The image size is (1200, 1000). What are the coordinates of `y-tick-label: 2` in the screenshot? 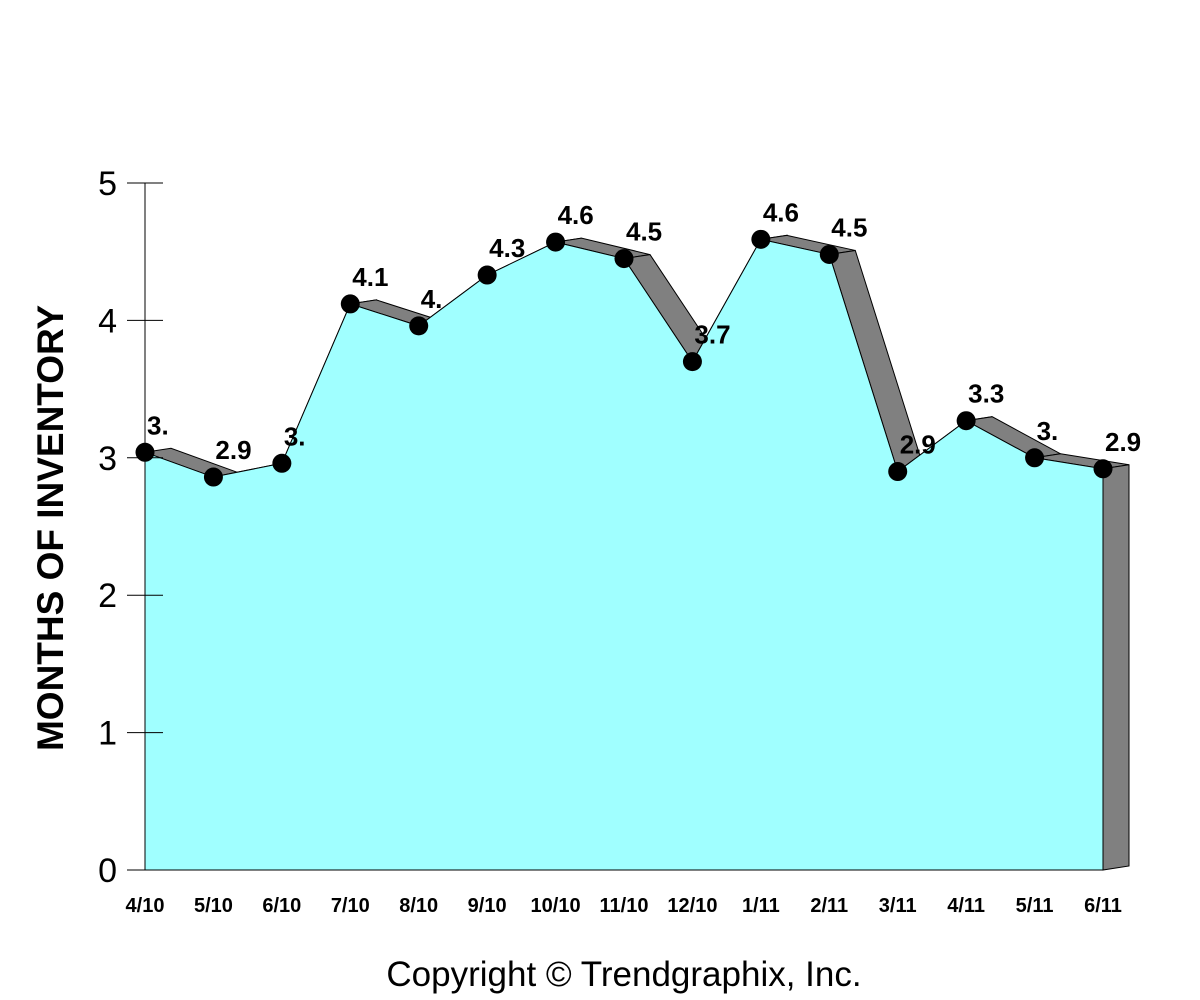 It's located at (107, 596).